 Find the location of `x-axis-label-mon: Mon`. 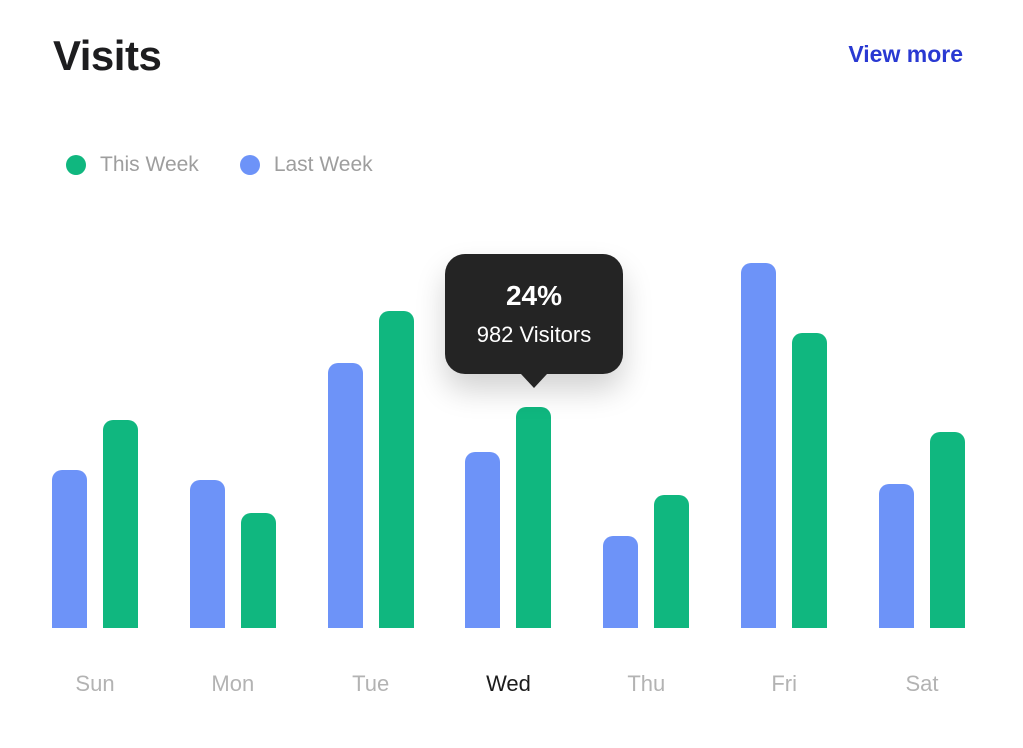

x-axis-label-mon: Mon is located at coordinates (233, 683).